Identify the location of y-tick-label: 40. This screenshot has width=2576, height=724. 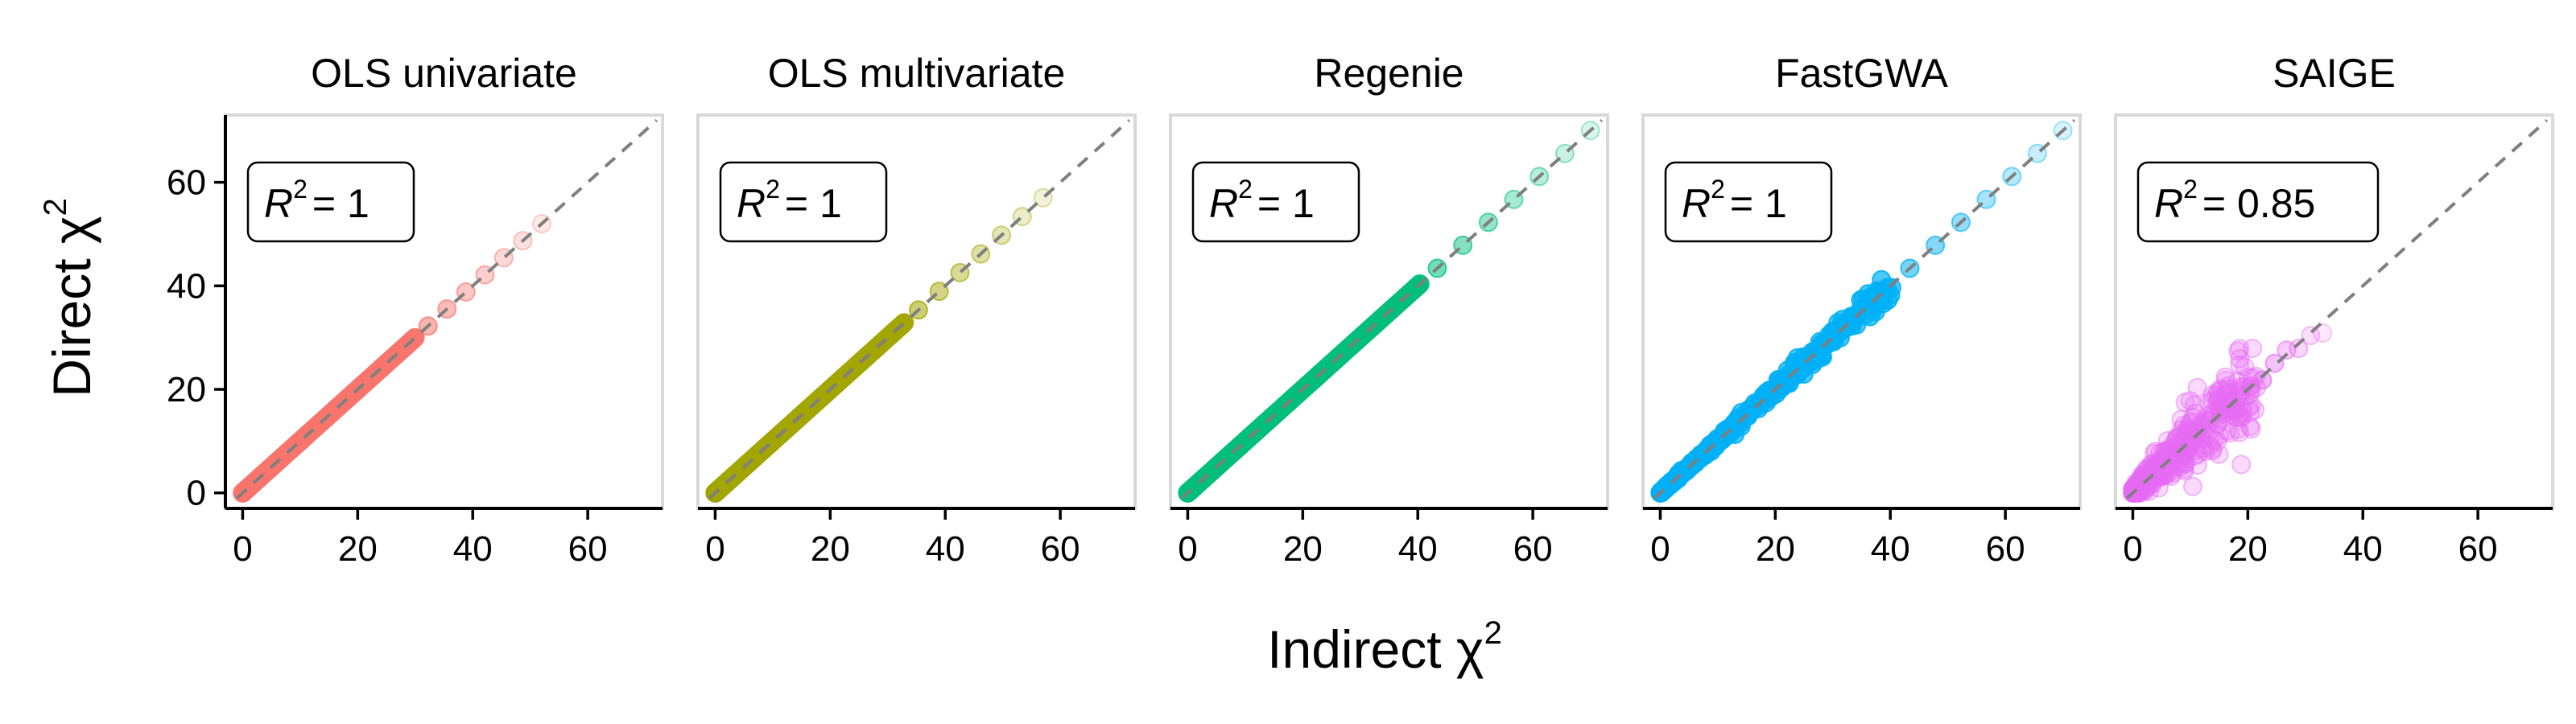
(186, 286).